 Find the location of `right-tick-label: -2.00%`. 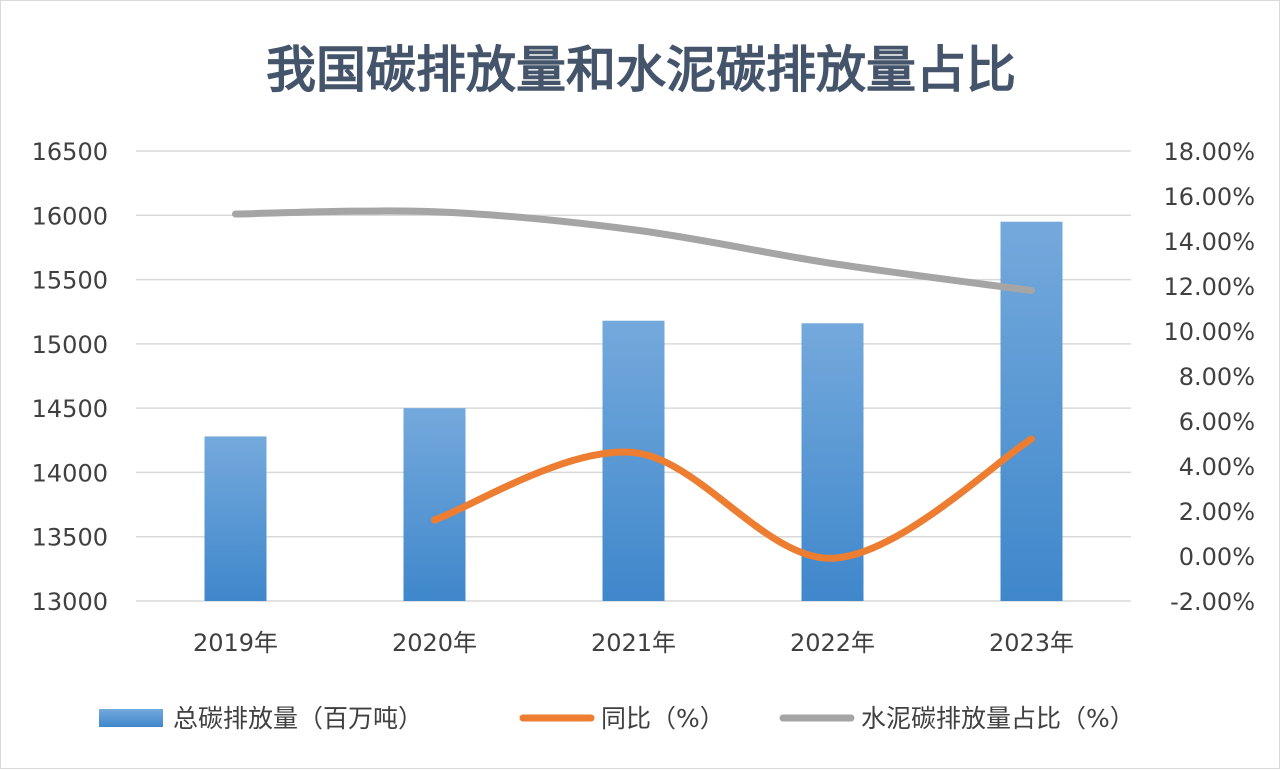

right-tick-label: -2.00% is located at coordinates (1212, 602).